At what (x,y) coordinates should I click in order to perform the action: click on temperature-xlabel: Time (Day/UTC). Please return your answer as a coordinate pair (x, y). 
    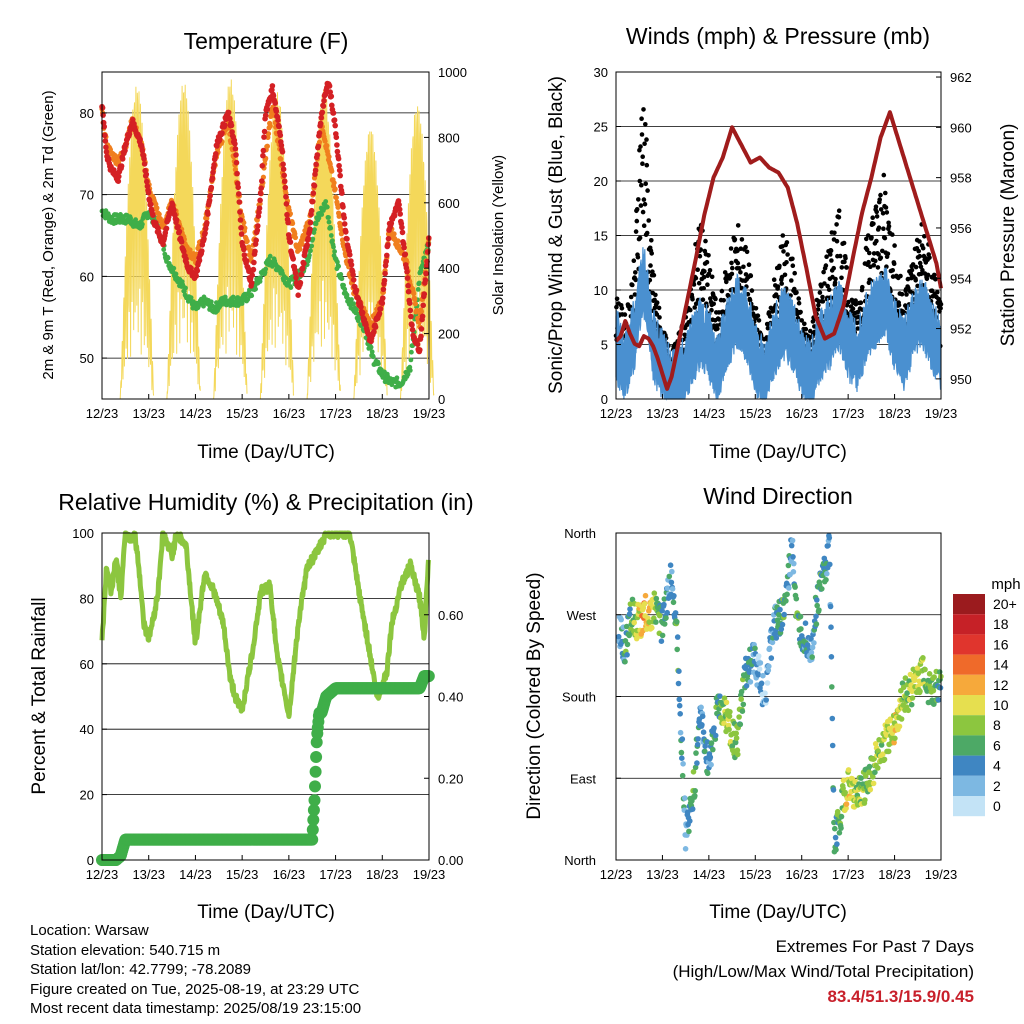
    Looking at the image, I should click on (266, 452).